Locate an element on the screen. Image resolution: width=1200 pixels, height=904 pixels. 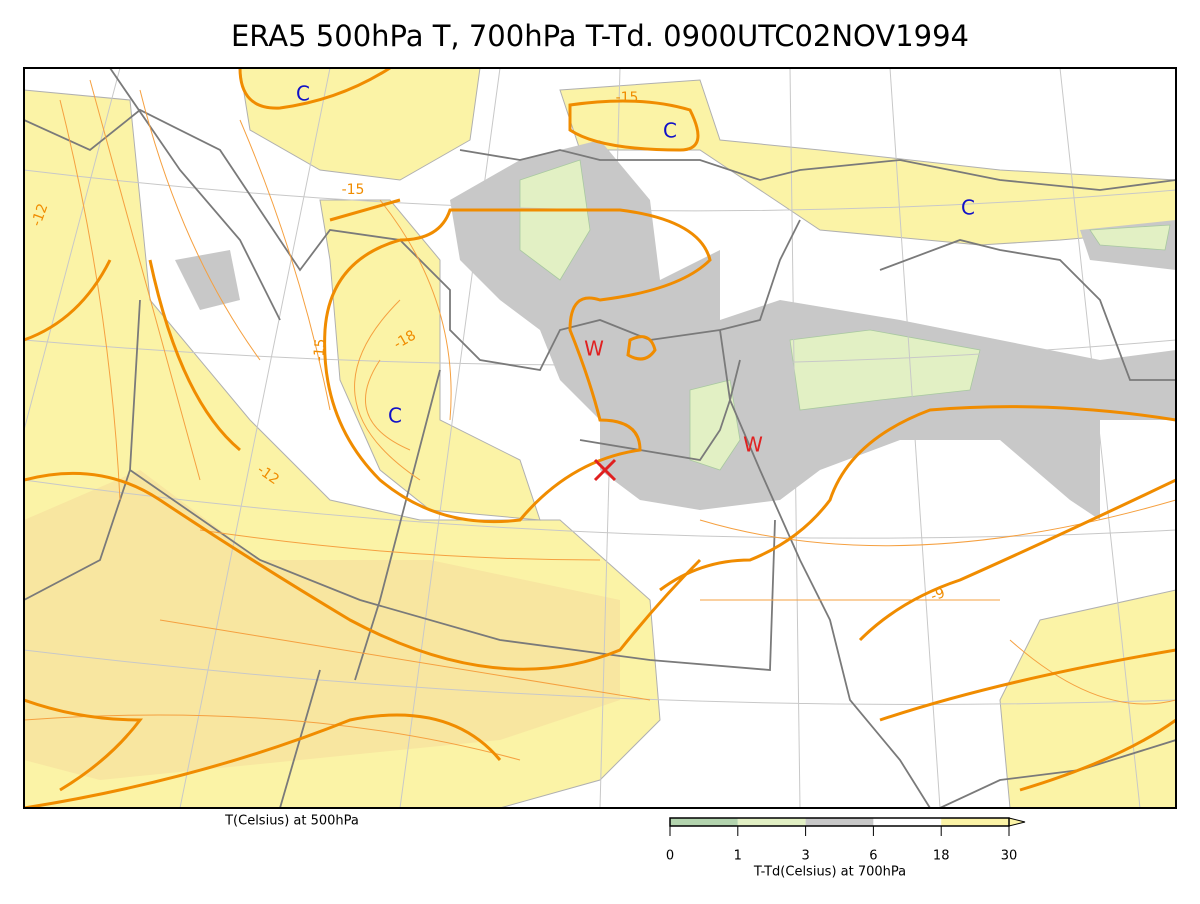
x-label: T(Celsius) at 500hPa is located at coordinates (291, 821).